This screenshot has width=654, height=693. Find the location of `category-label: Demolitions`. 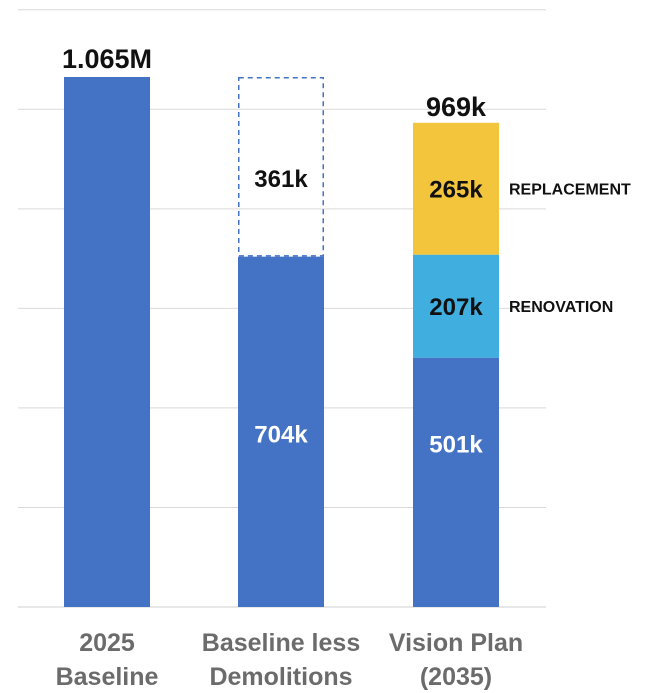

category-label: Demolitions is located at coordinates (280, 677).